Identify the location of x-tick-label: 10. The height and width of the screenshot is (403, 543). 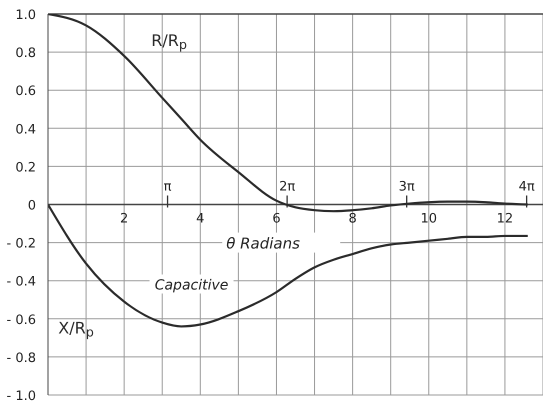
(429, 219).